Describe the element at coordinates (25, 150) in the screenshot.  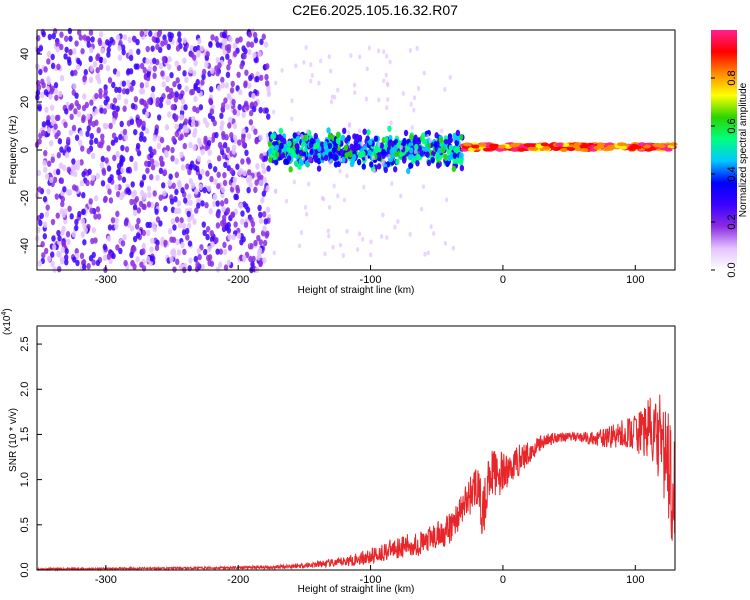
I see `y-tick-label: 0` at that location.